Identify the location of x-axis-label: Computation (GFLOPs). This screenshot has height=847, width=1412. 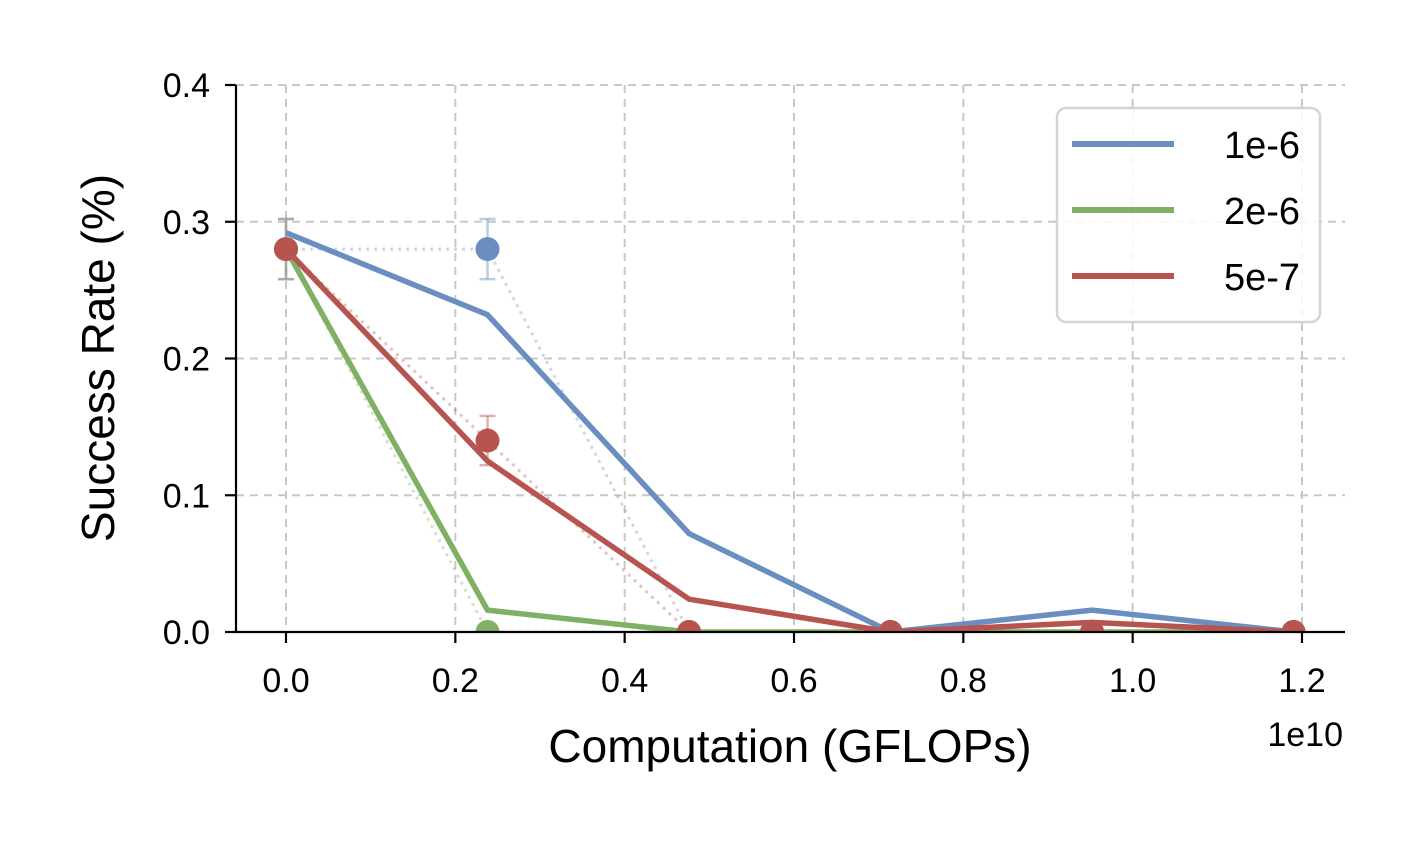
(789, 746).